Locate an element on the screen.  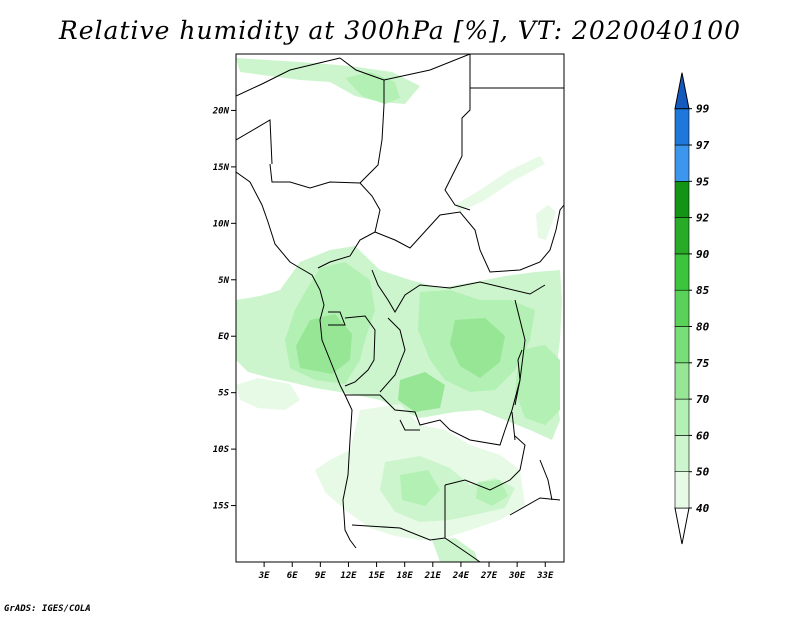
lon-tick-label: 33E is located at coordinates (545, 576).